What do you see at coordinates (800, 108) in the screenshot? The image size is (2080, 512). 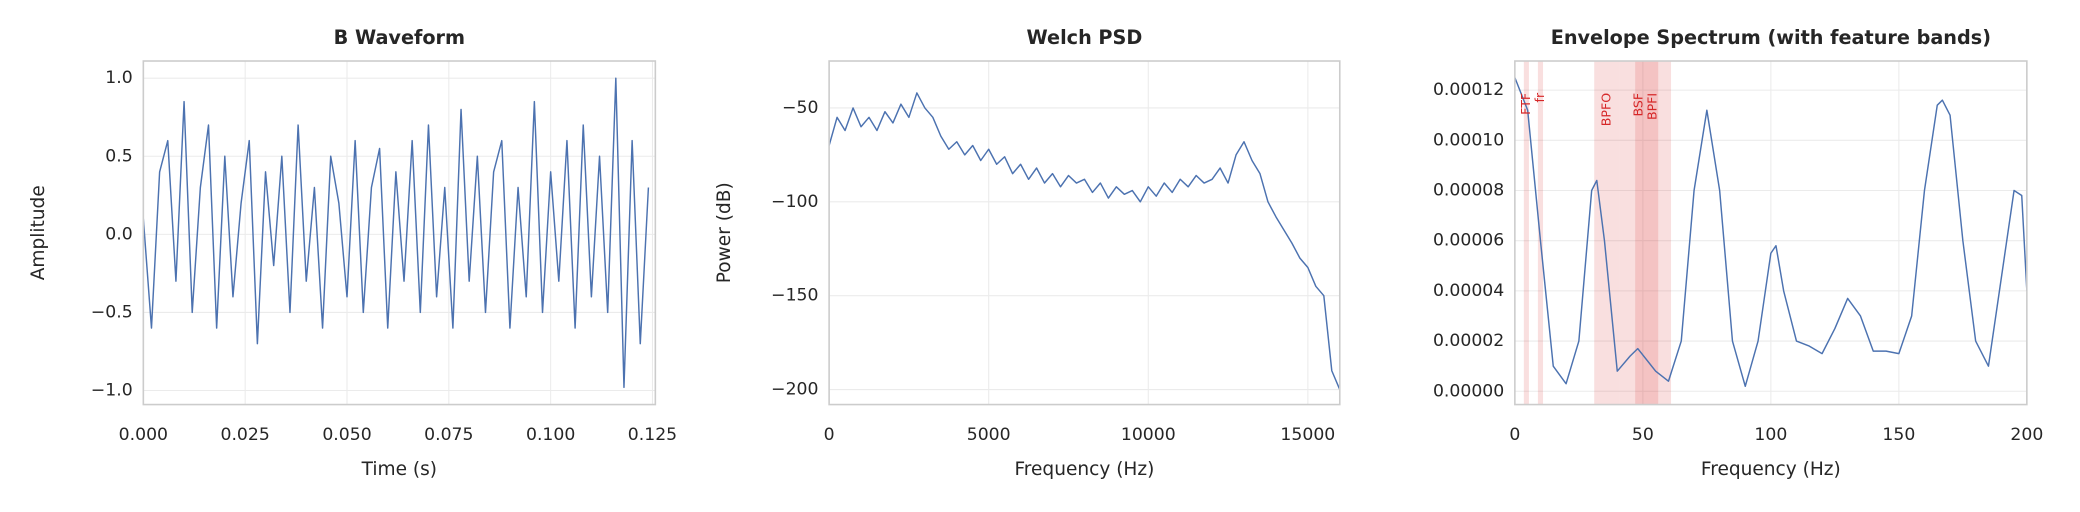 I see `y-tick-label: −50` at bounding box center [800, 108].